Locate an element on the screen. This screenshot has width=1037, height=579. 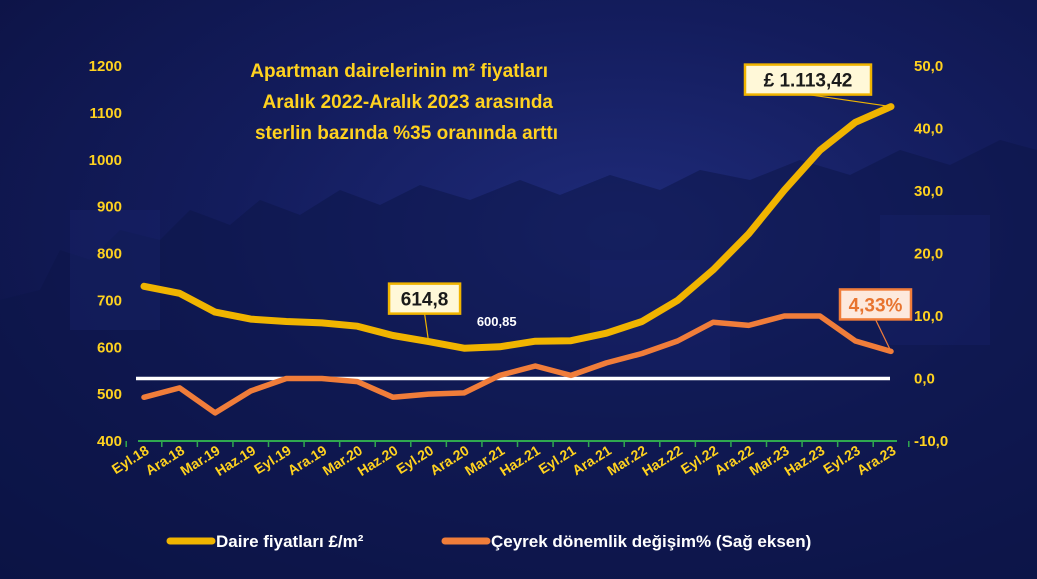
left-tick-label: 700 is located at coordinates (109, 300).